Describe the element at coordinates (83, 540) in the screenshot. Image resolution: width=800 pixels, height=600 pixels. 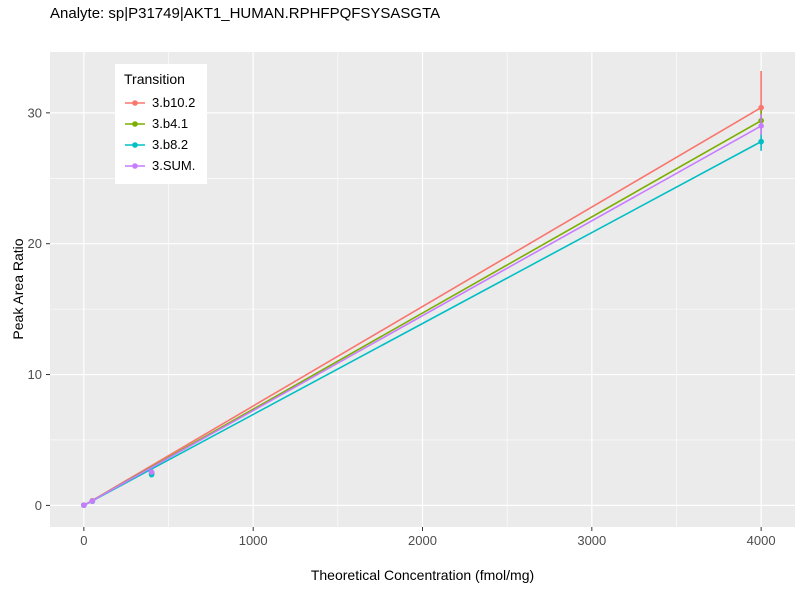
I see `x-tick-label: 0` at that location.